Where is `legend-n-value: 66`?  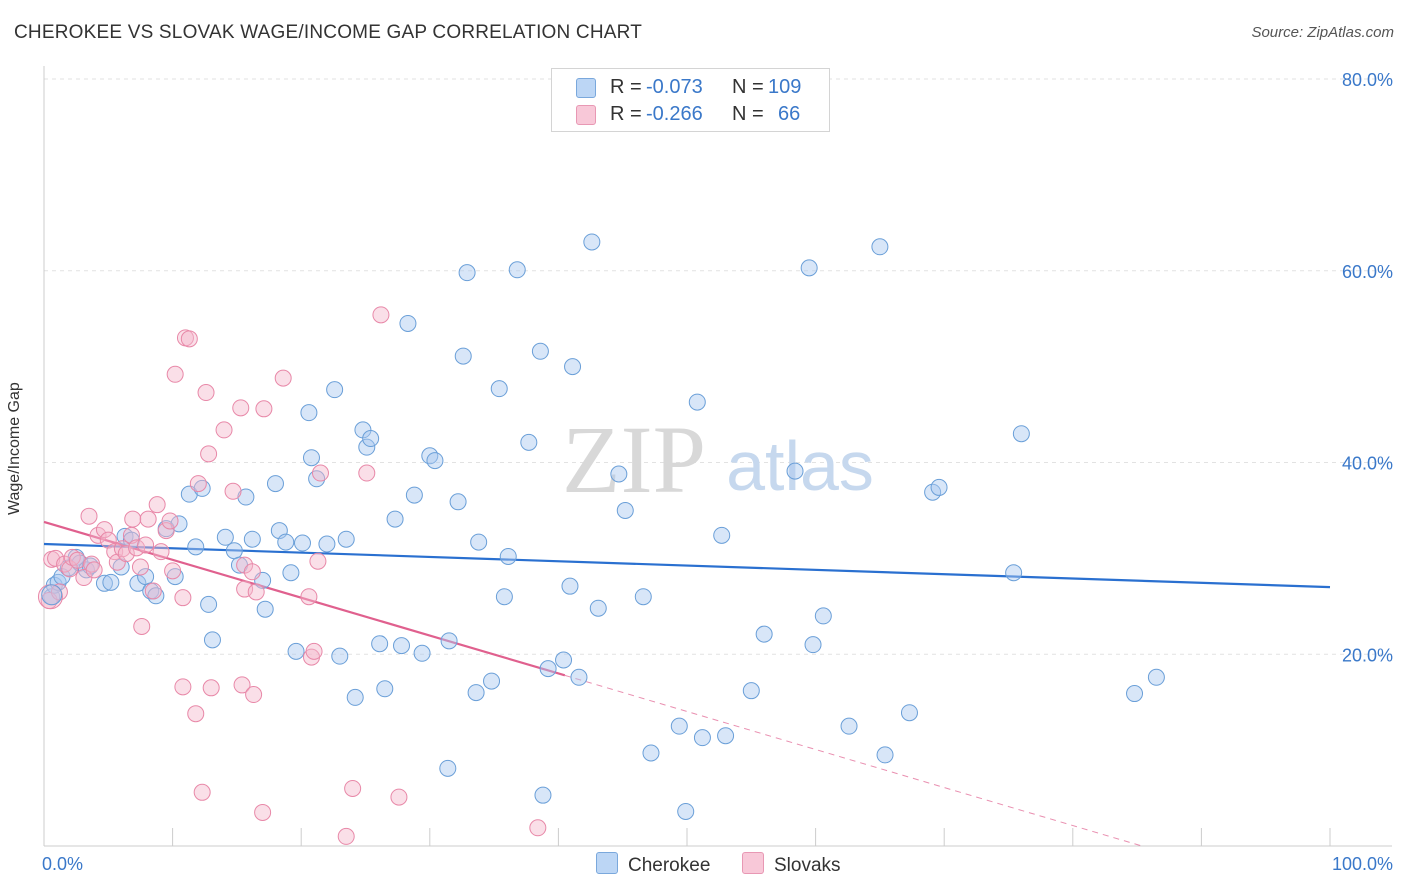 legend-n-value: 66 is located at coordinates (789, 114).